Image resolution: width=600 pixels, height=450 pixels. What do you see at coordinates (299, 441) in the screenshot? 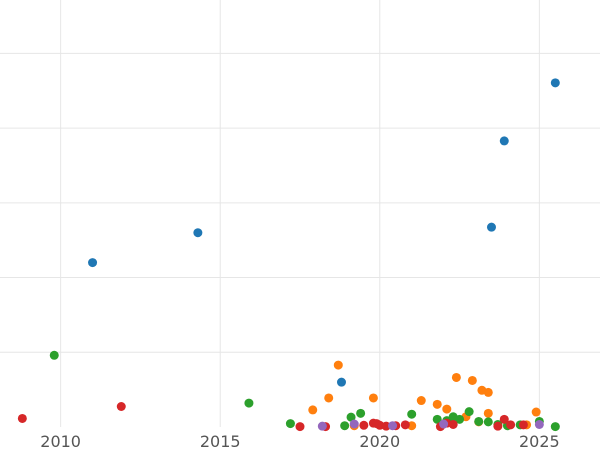
I see `x-axis-ticks: 2010 2015 2020 2025` at bounding box center [299, 441].